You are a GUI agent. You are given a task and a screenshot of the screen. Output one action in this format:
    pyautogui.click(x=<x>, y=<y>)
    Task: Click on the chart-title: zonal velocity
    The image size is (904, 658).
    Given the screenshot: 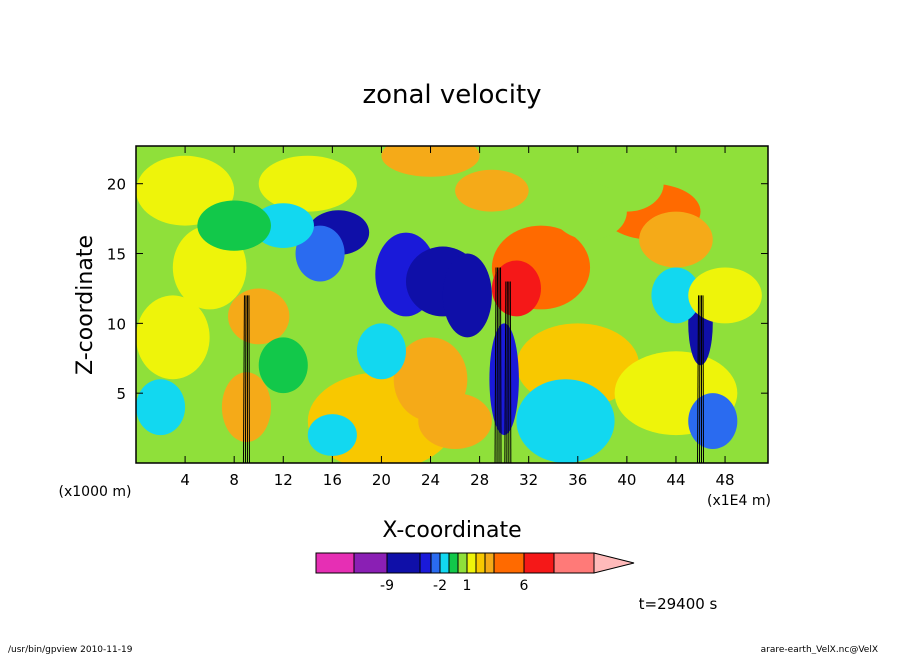 What is the action you would take?
    pyautogui.click(x=451, y=95)
    